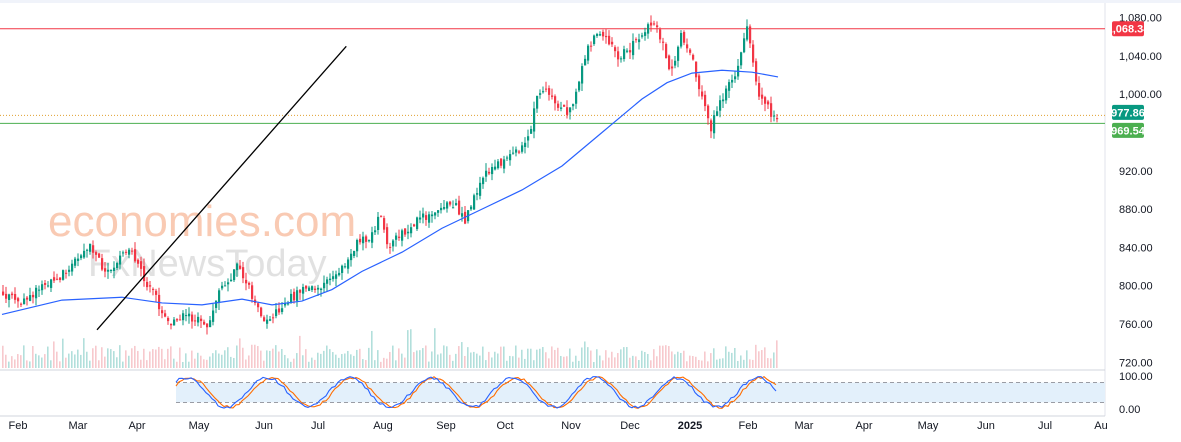 Image resolution: width=1181 pixels, height=442 pixels. What do you see at coordinates (1136, 287) in the screenshot?
I see `price-tick-label: 800.00` at bounding box center [1136, 287].